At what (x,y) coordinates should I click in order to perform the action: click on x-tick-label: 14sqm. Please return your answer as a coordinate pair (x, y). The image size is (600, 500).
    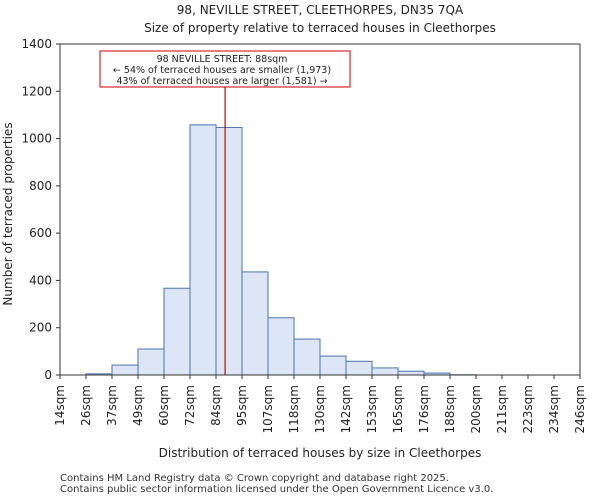
    Looking at the image, I should click on (60, 405).